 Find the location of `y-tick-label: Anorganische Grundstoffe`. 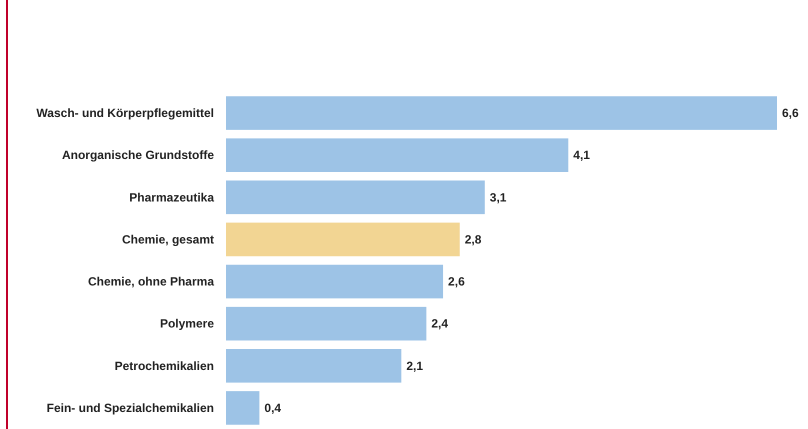

y-tick-label: Anorganische Grundstoffe is located at coordinates (138, 155).